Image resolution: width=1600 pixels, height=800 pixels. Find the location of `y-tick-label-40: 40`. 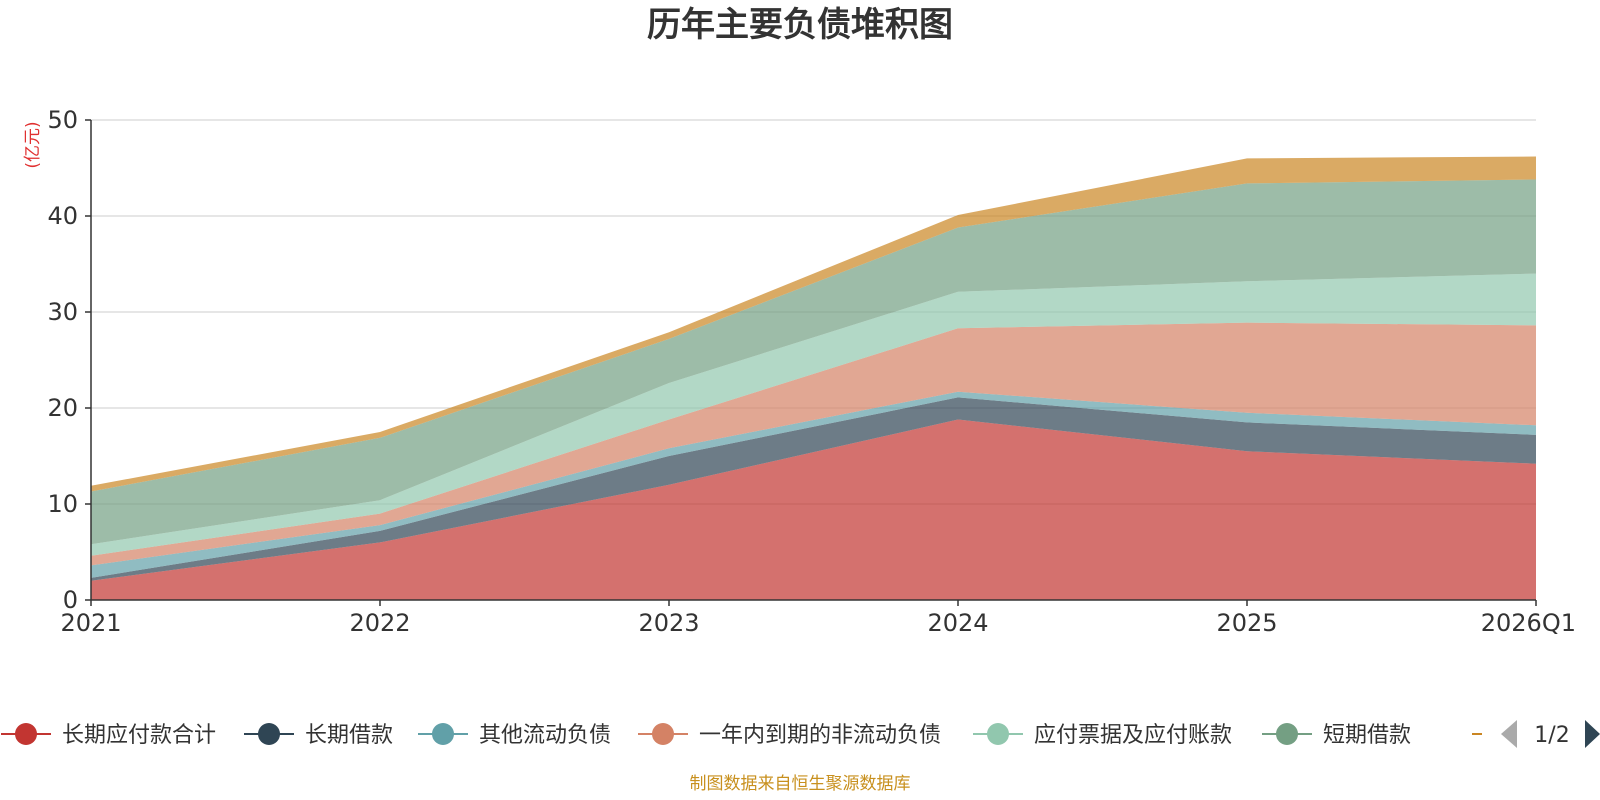

y-tick-label-40: 40 is located at coordinates (62, 216).